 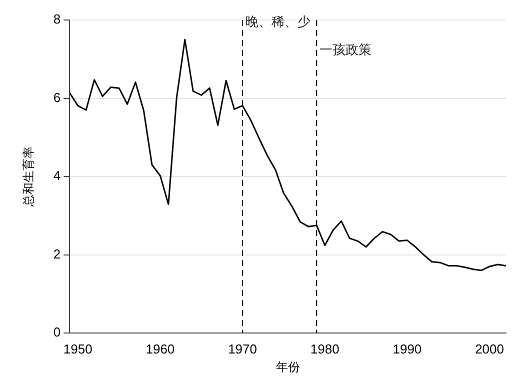 What do you see at coordinates (242, 348) in the screenshot?
I see `x-tick-label: 1970` at bounding box center [242, 348].